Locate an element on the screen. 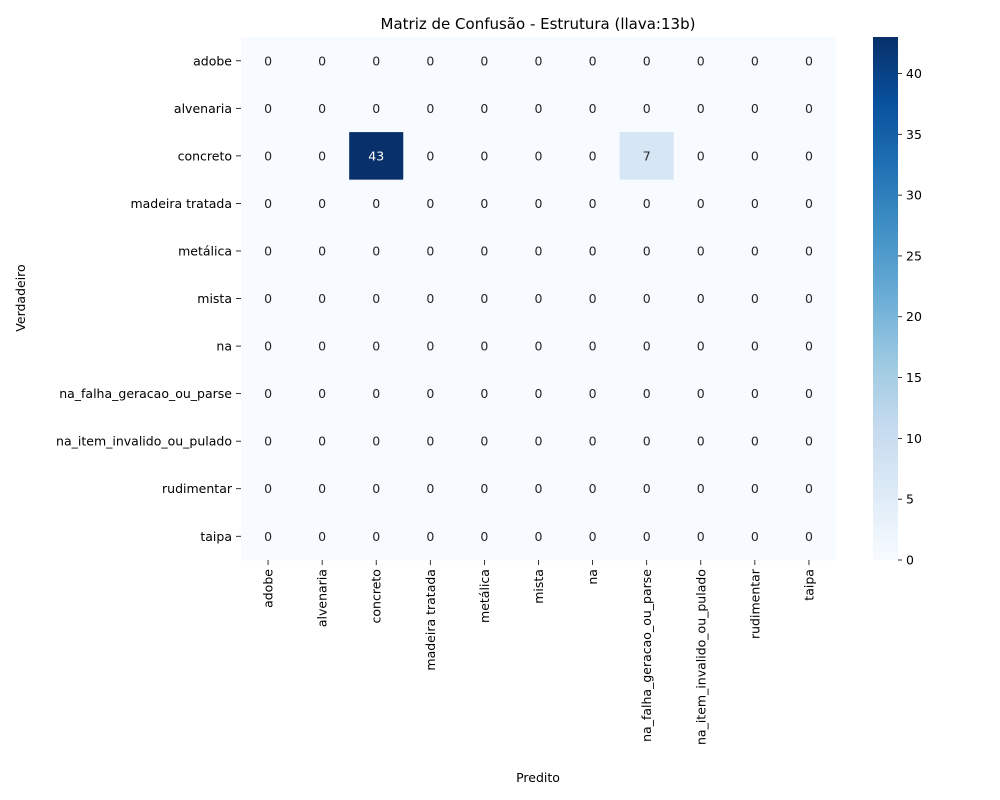 This screenshot has height=800, width=1000. x-tick-label: adobe is located at coordinates (268, 588).